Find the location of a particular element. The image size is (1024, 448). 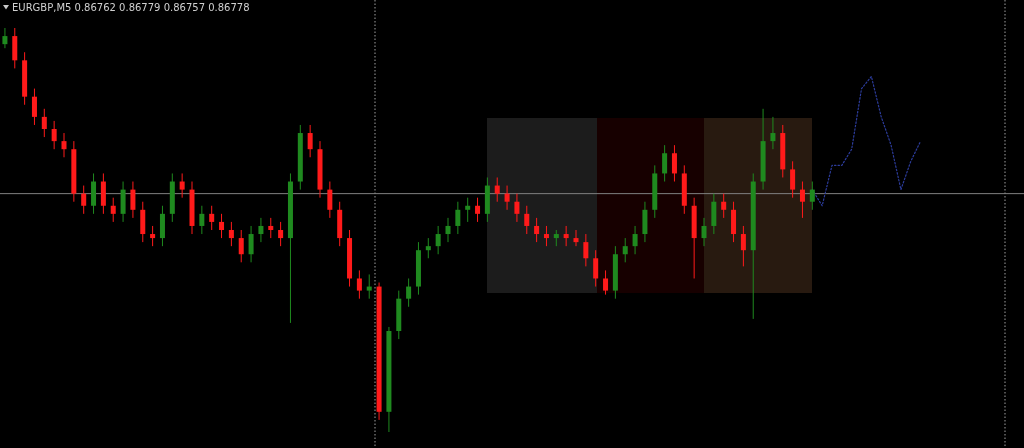

chart-title: EURGBP,M5 0.86762 0.86779 0.86757 0.86778 is located at coordinates (131, 7).